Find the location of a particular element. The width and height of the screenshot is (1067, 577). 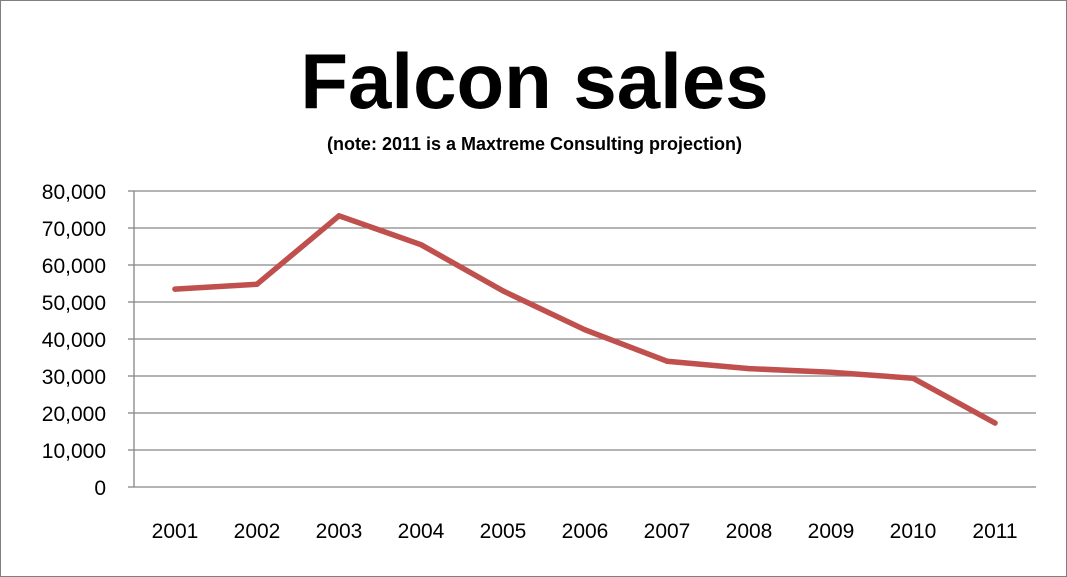

x-tick-label: 2001 is located at coordinates (175, 531).